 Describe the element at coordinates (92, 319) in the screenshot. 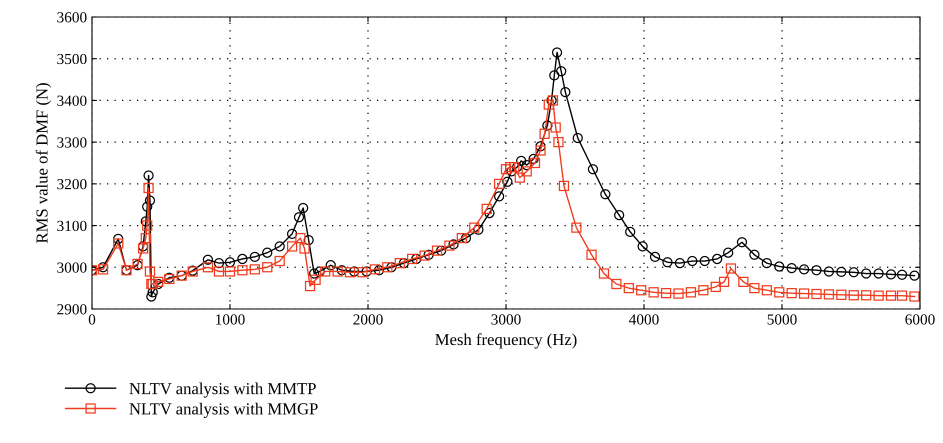

I see `x-tick-label: 0` at that location.